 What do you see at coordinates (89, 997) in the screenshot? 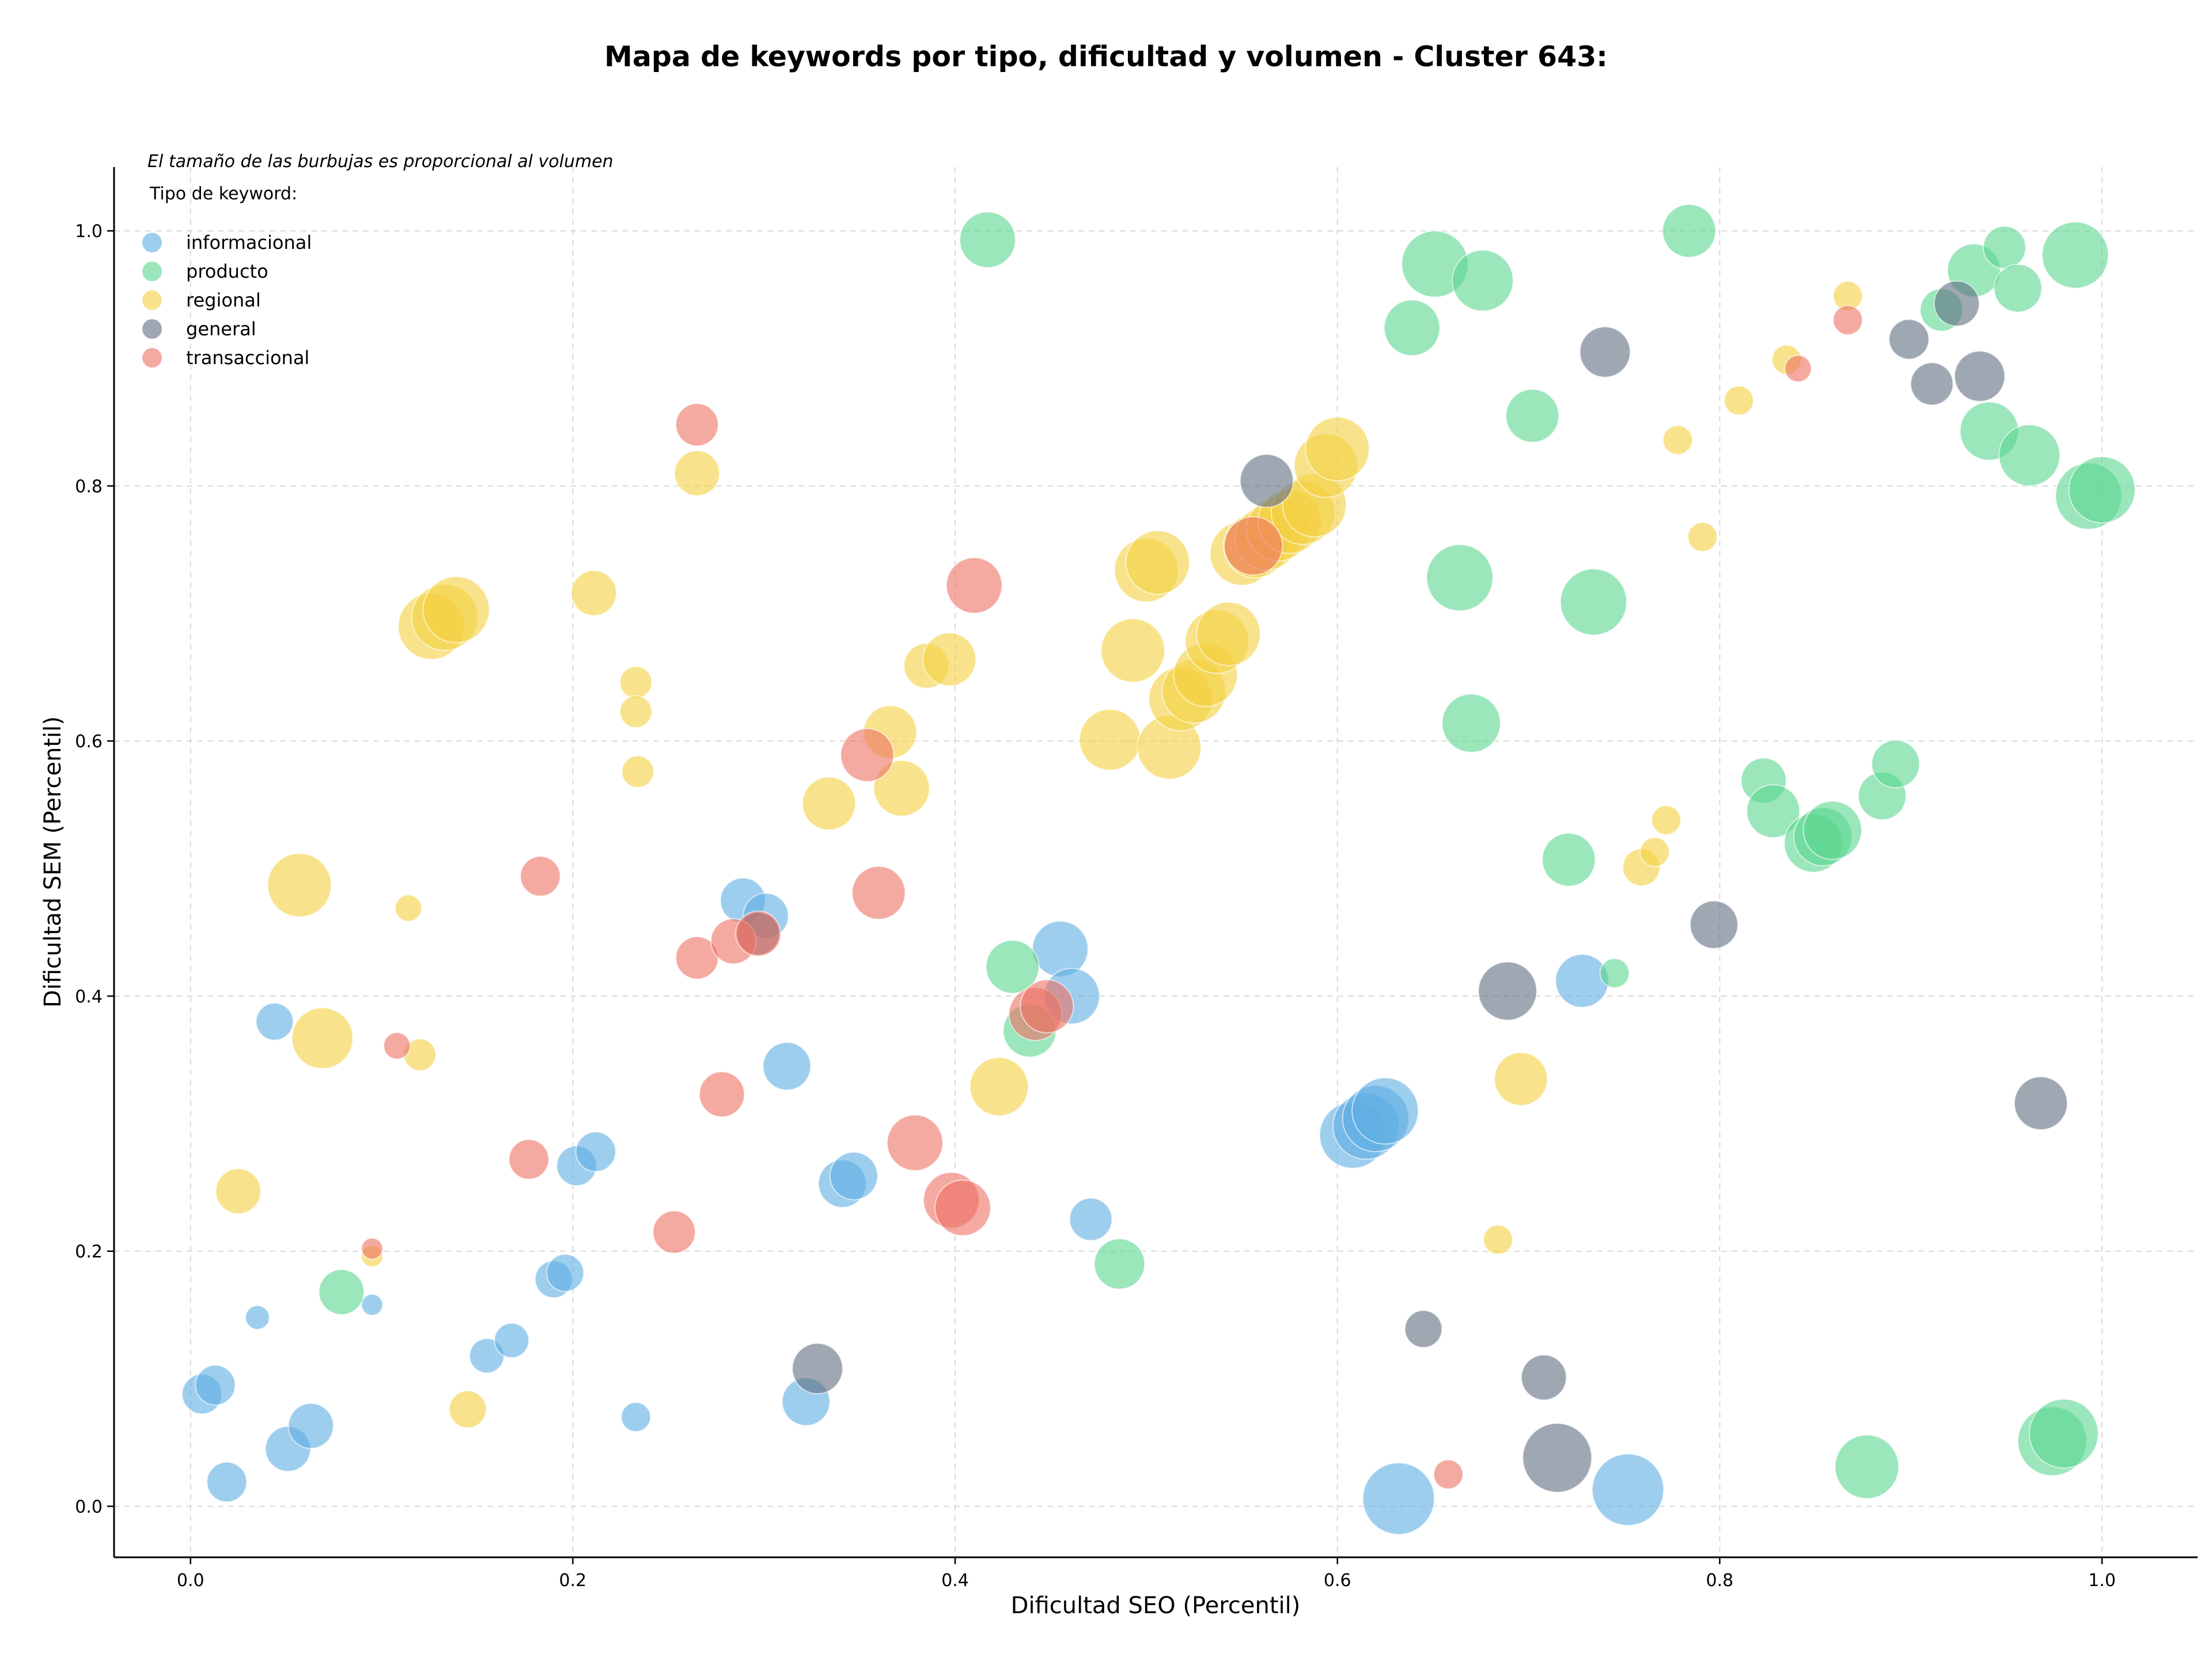
I see `y-tick-label: 0.4` at bounding box center [89, 997].